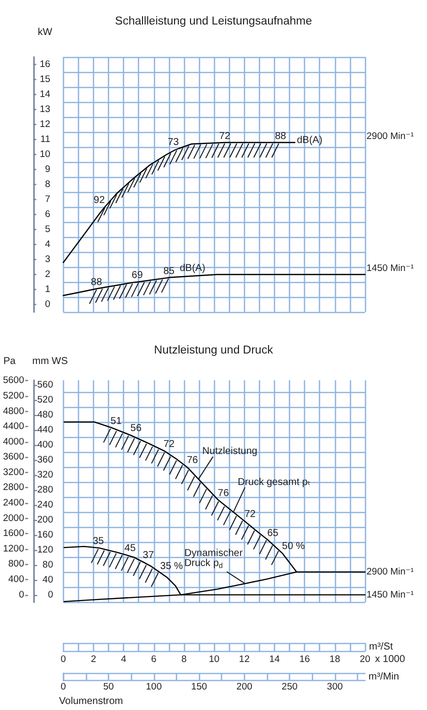  Describe the element at coordinates (45, 154) in the screenshot. I see `y-tick-label: 10` at that location.